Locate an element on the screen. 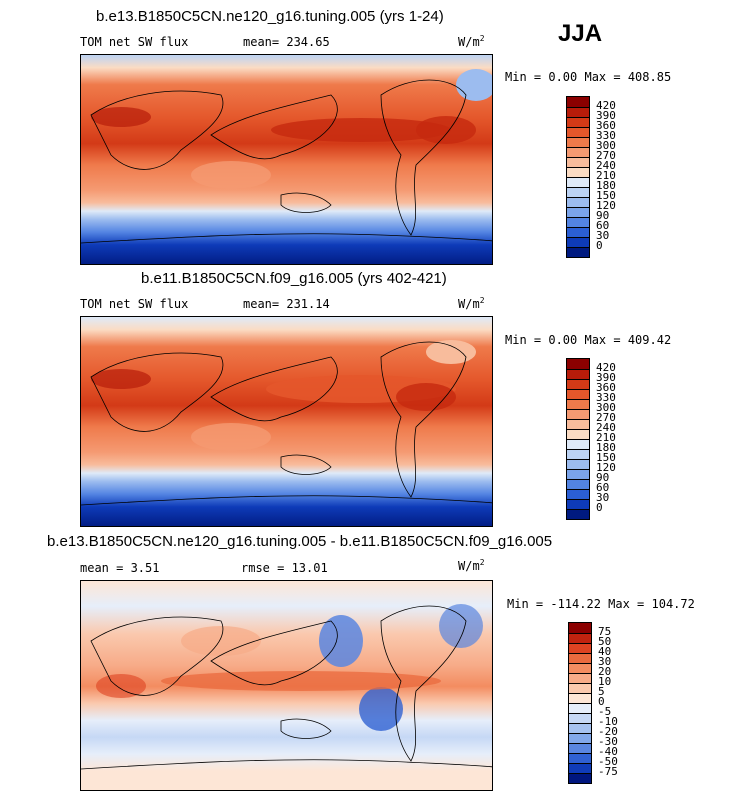 The width and height of the screenshot is (733, 796). panel-1-variable: TOM net SW flux is located at coordinates (134, 42).